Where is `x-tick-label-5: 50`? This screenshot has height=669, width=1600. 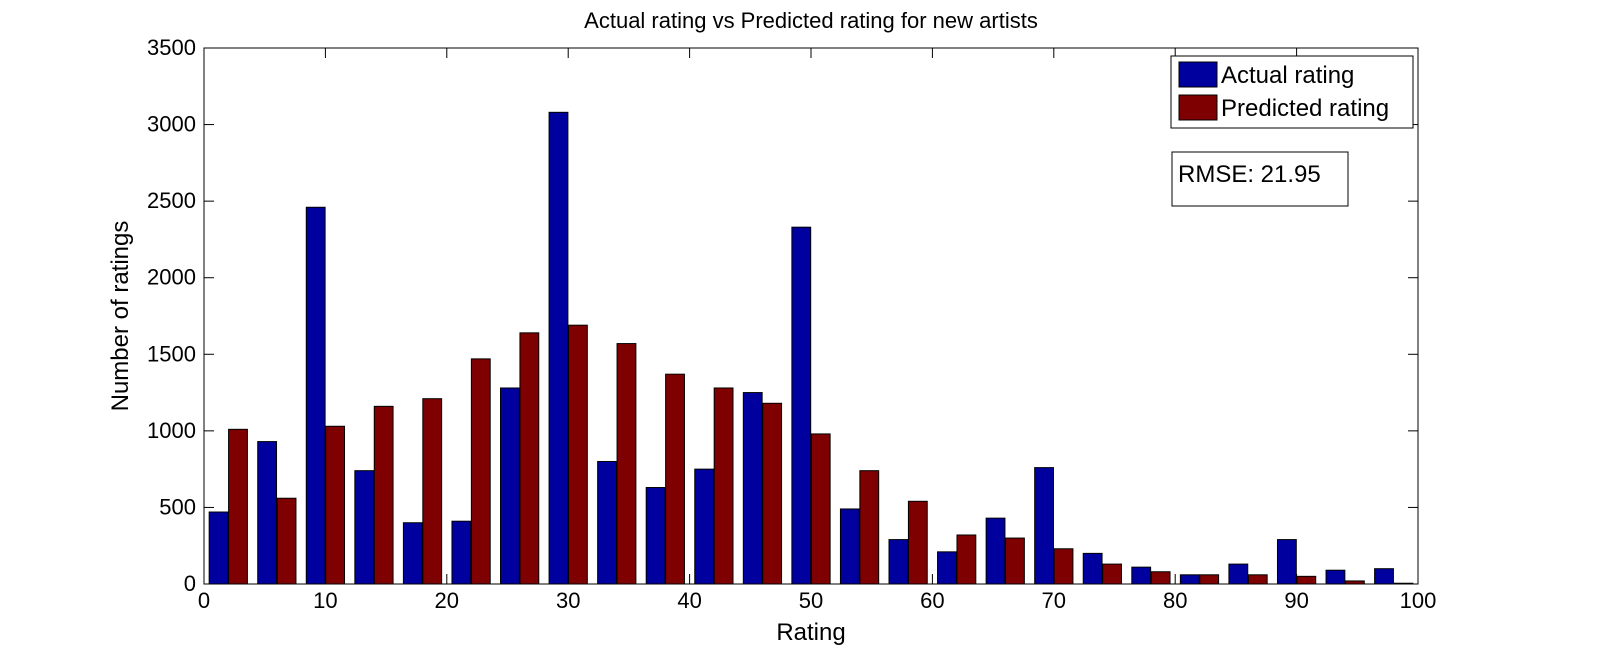 x-tick-label-5: 50 is located at coordinates (811, 600).